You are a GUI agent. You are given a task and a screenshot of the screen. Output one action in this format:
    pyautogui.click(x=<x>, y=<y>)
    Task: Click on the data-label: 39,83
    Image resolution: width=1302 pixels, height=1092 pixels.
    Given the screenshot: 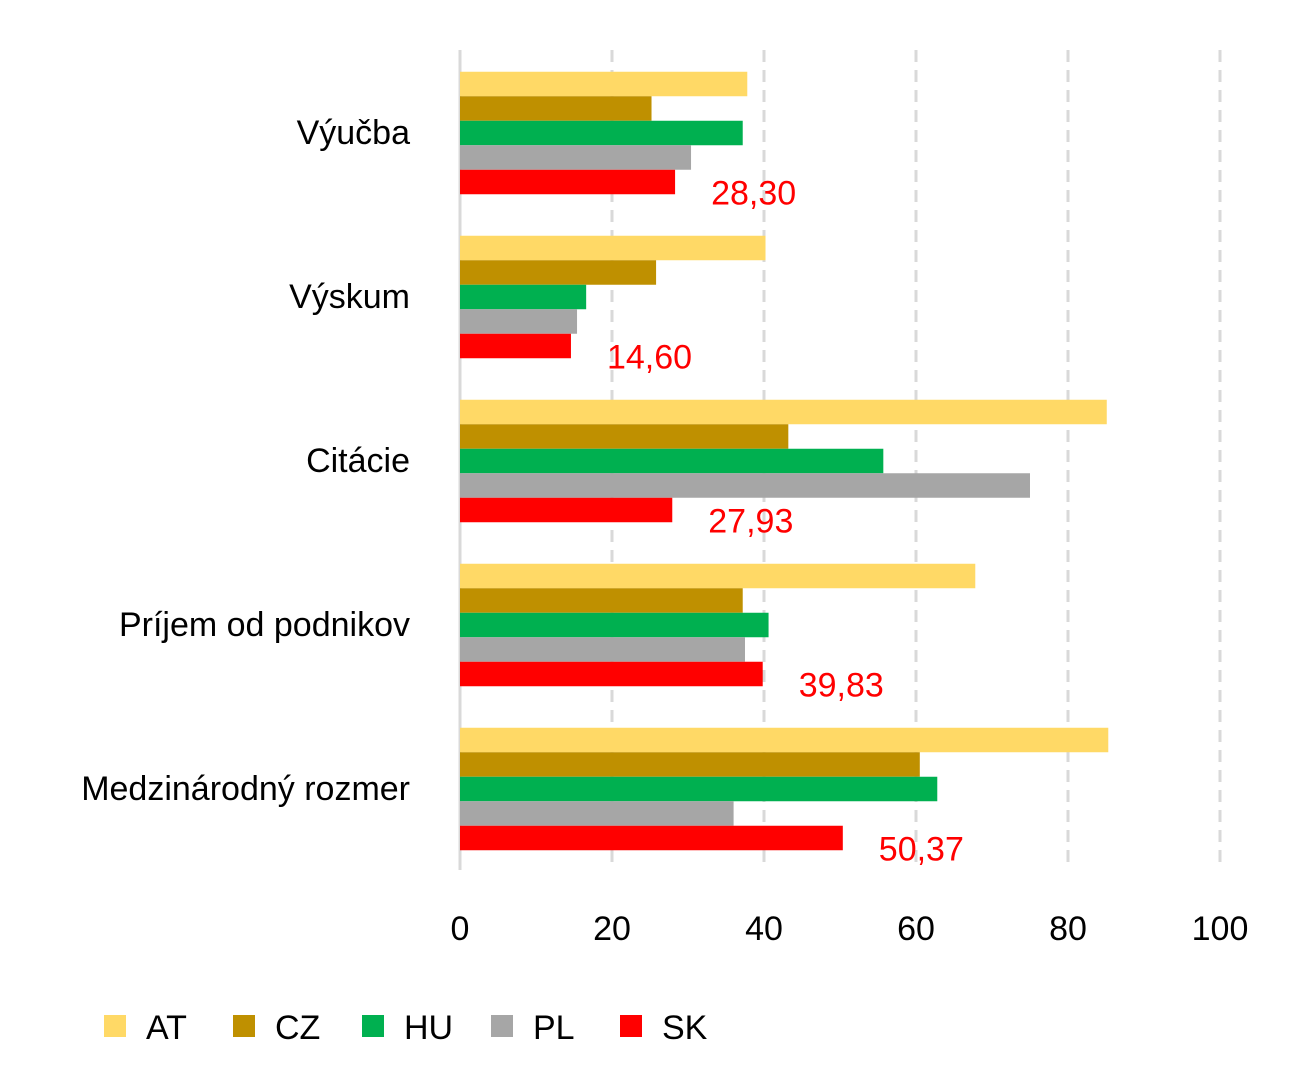 What is the action you would take?
    pyautogui.click(x=841, y=685)
    